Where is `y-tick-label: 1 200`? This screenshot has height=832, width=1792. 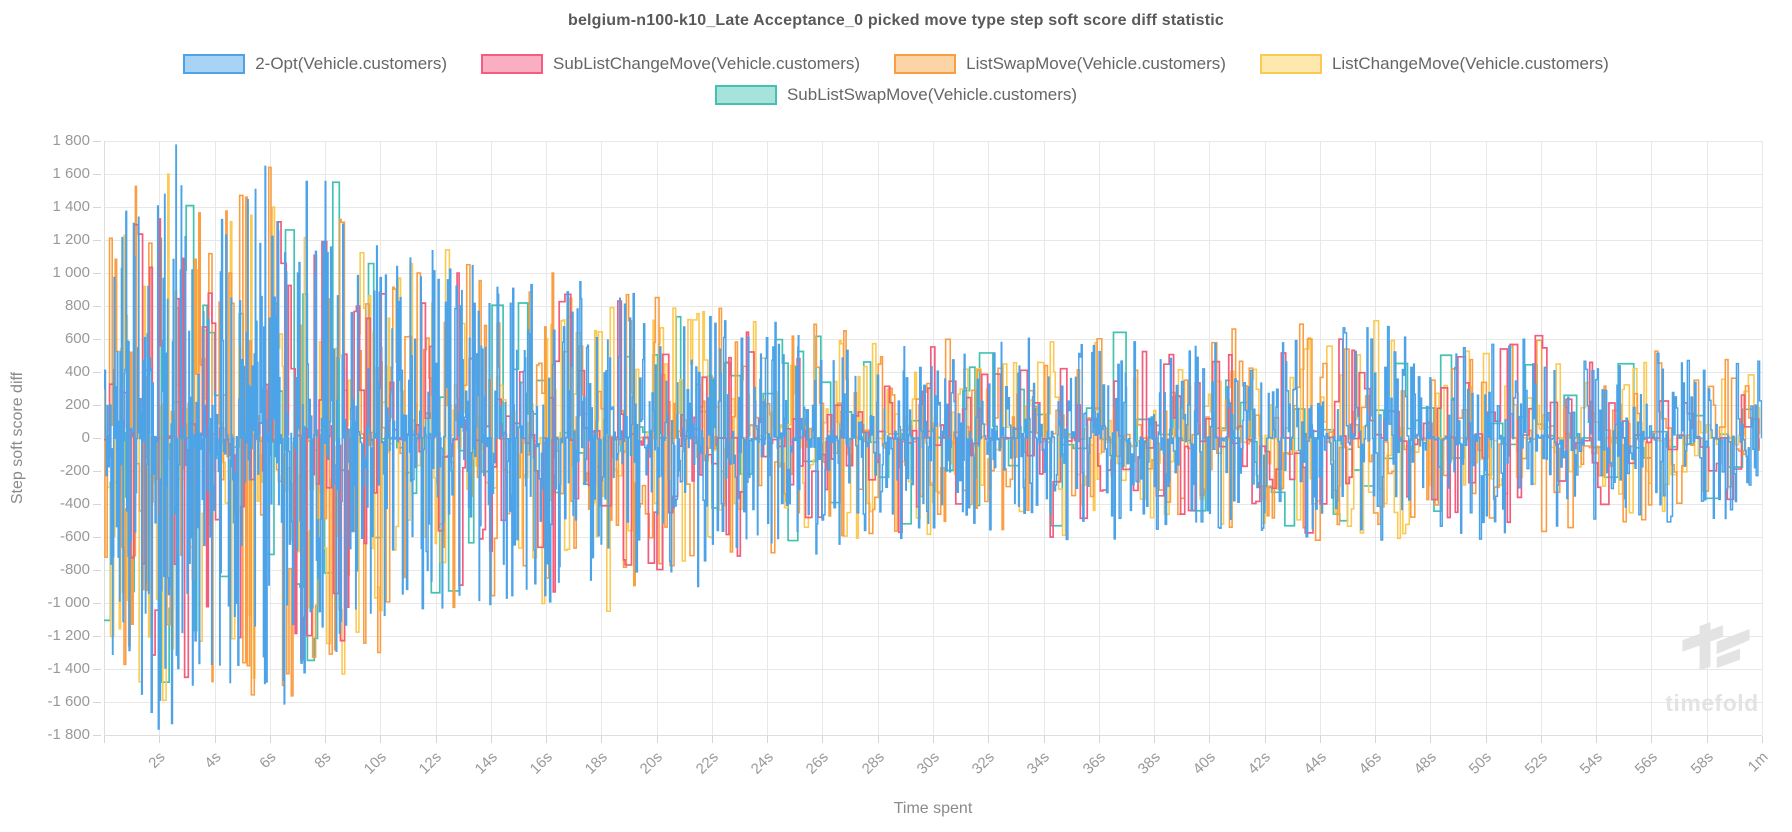
y-tick-label: 1 200 is located at coordinates (71, 239).